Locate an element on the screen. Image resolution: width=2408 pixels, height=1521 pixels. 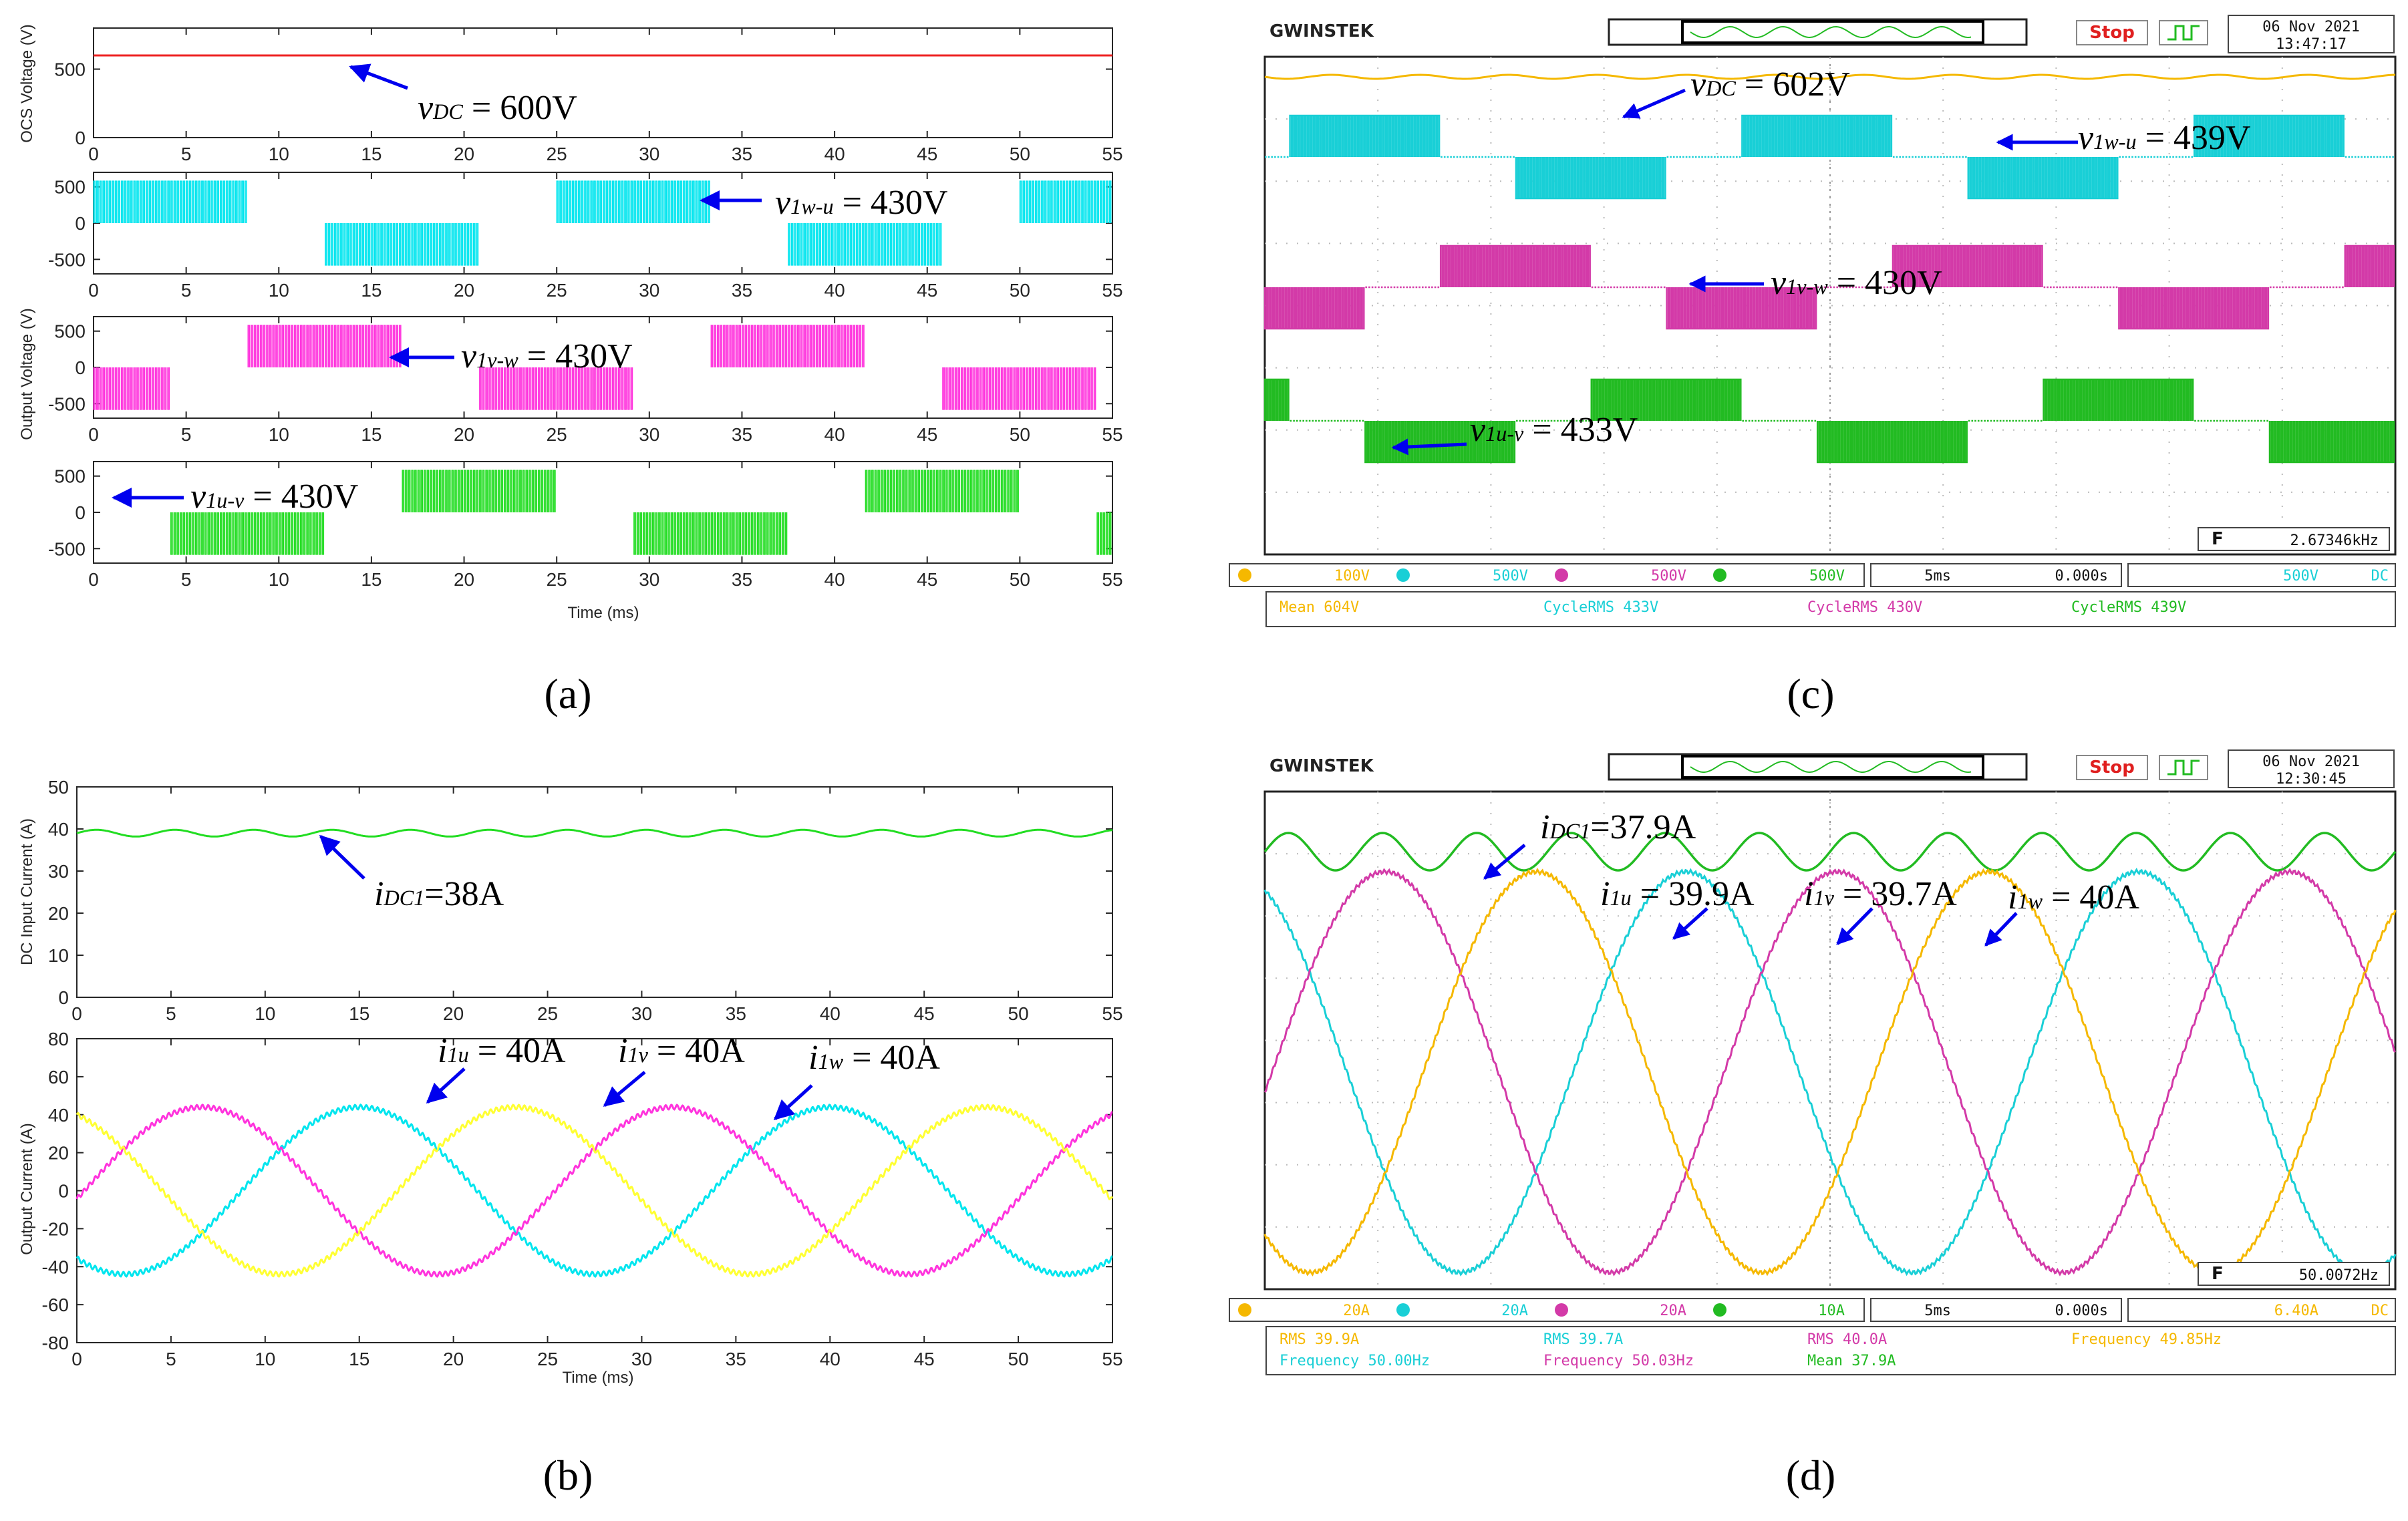
a2-xtick-label: 30 is located at coordinates (649, 291).